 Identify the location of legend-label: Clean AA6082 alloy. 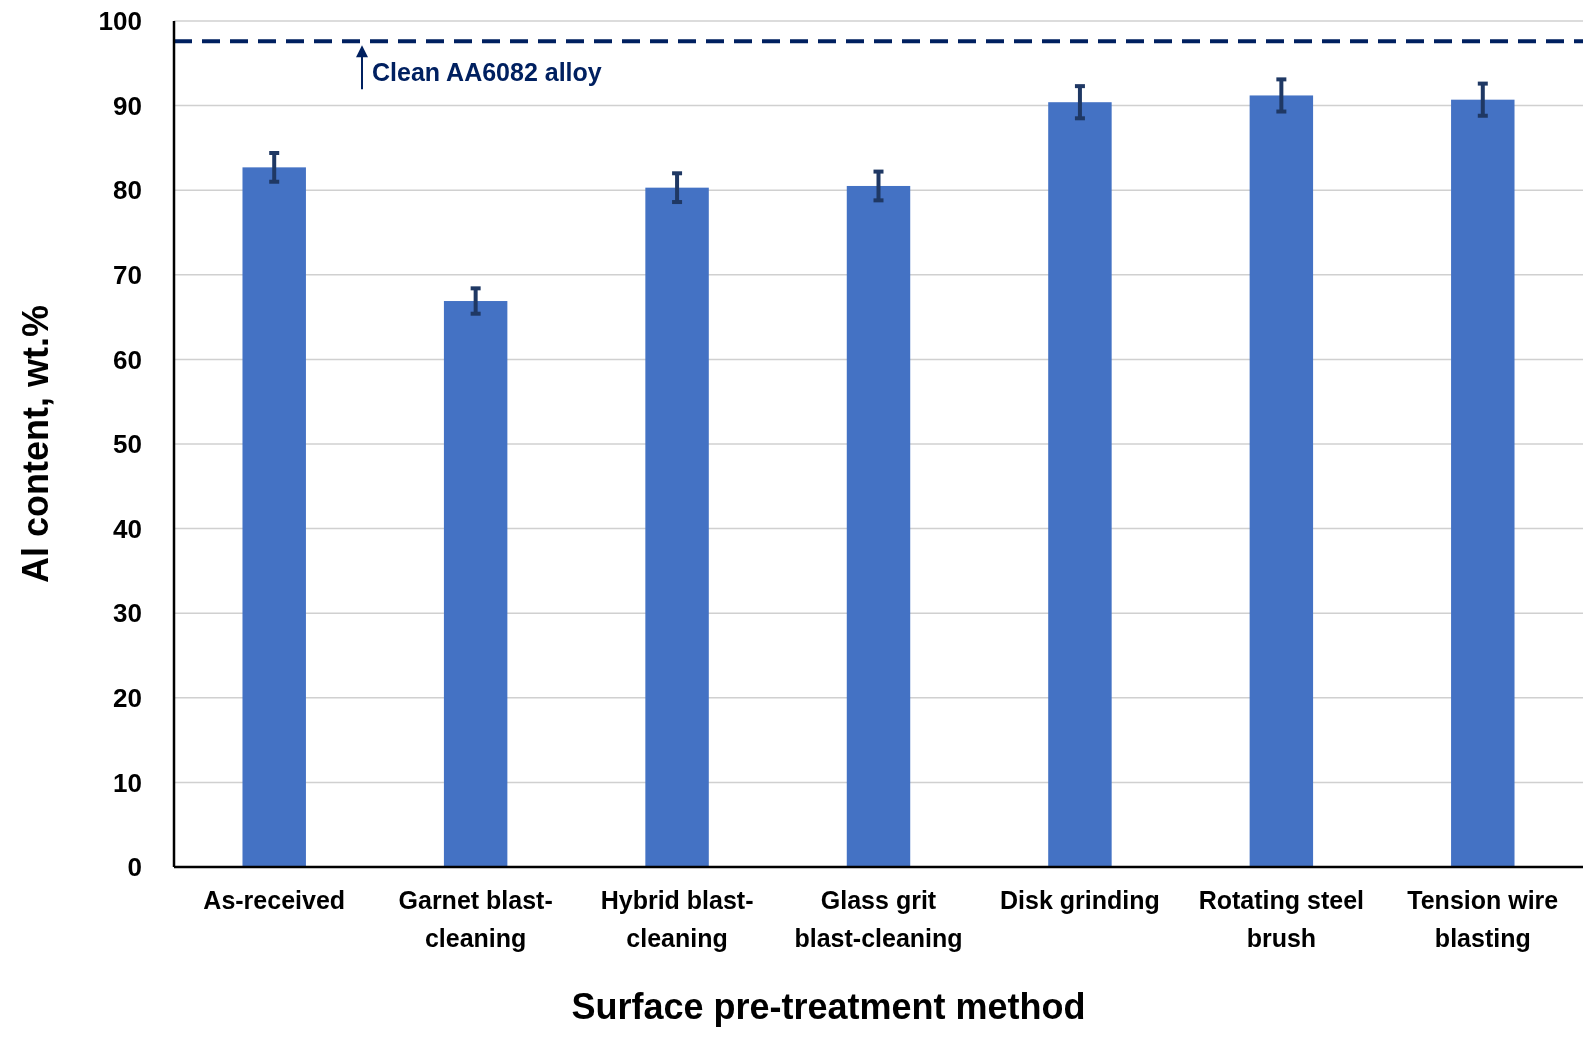
(487, 72).